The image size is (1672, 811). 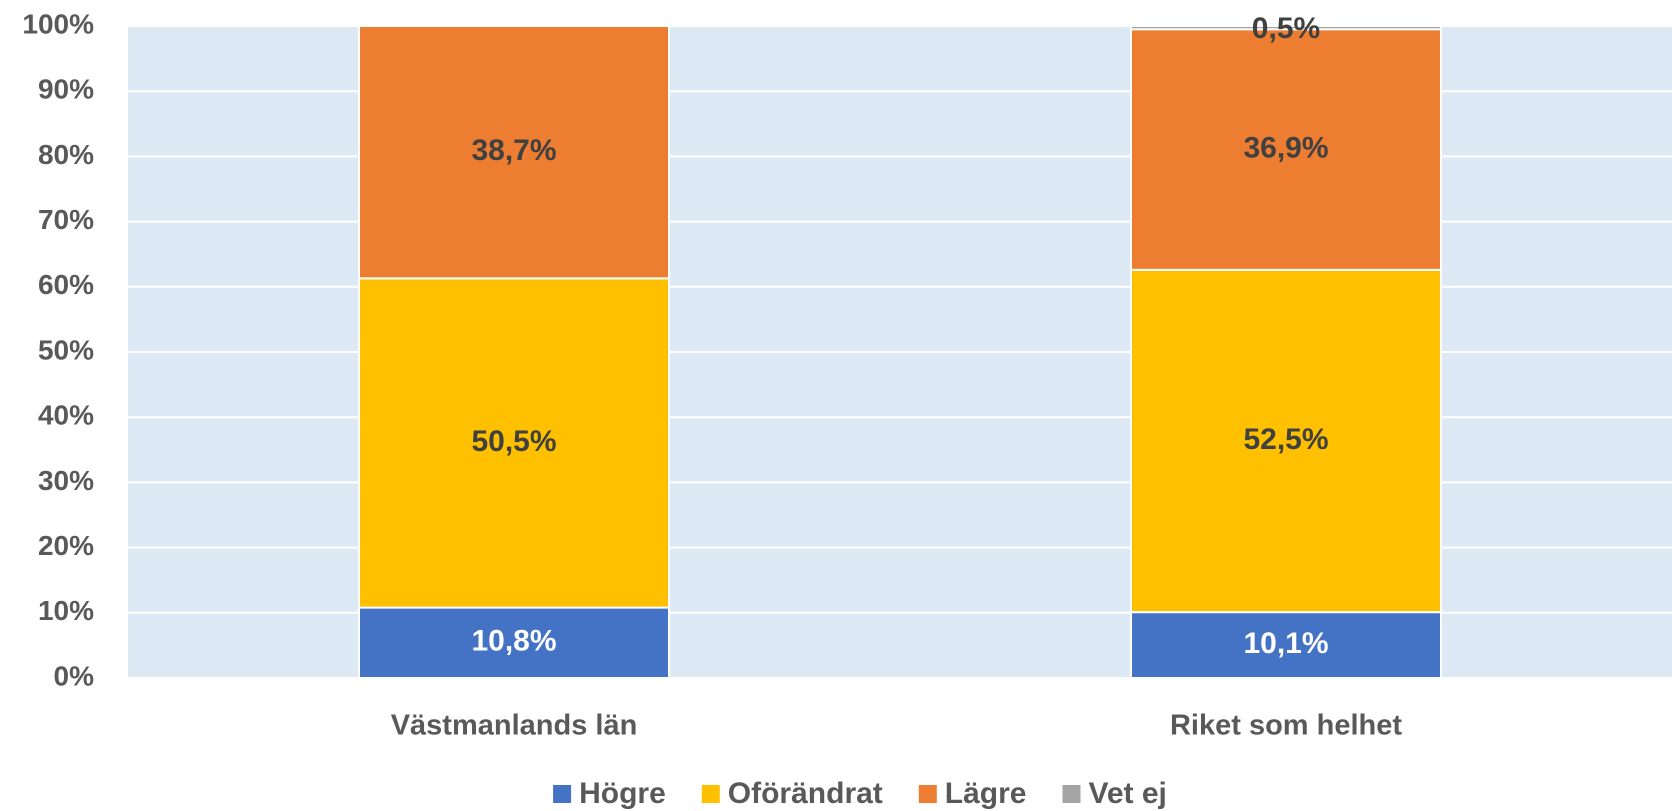 What do you see at coordinates (805, 793) in the screenshot?
I see `legend-label: Oförändrat` at bounding box center [805, 793].